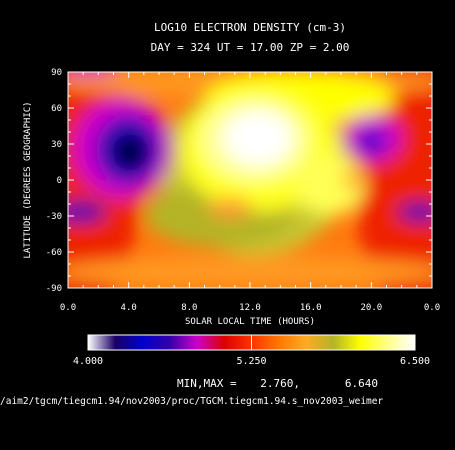 Image resolution: width=455 pixels, height=450 pixels. I want to click on max-value: 6.640, so click(361, 383).